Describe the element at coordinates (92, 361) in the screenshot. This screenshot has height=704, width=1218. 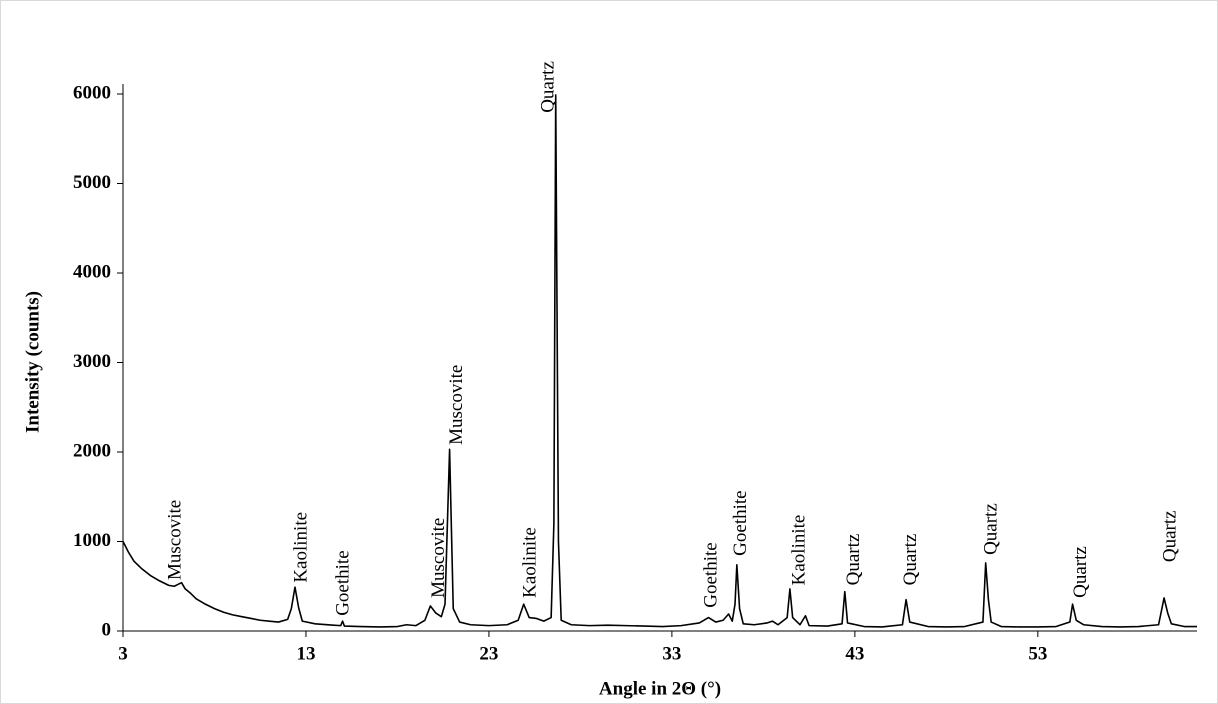
I see `y-tick-label: 3000` at that location.